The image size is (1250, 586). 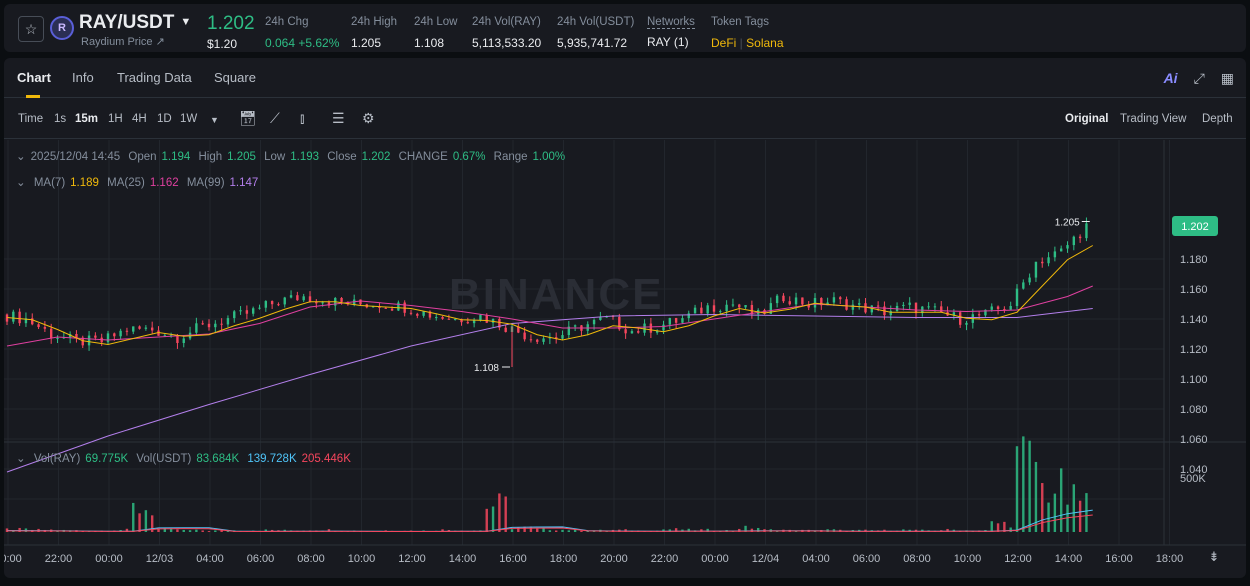 I want to click on favorite-star-icon: ☆, so click(x=31, y=29).